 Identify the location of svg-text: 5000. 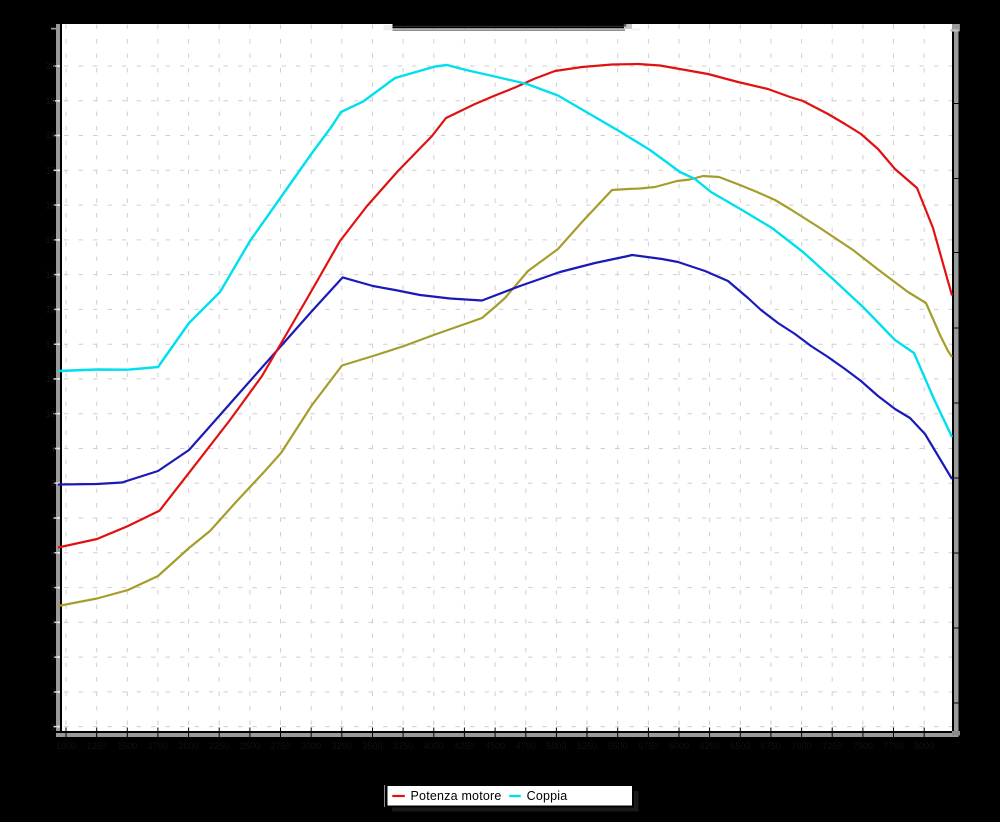
(556, 746).